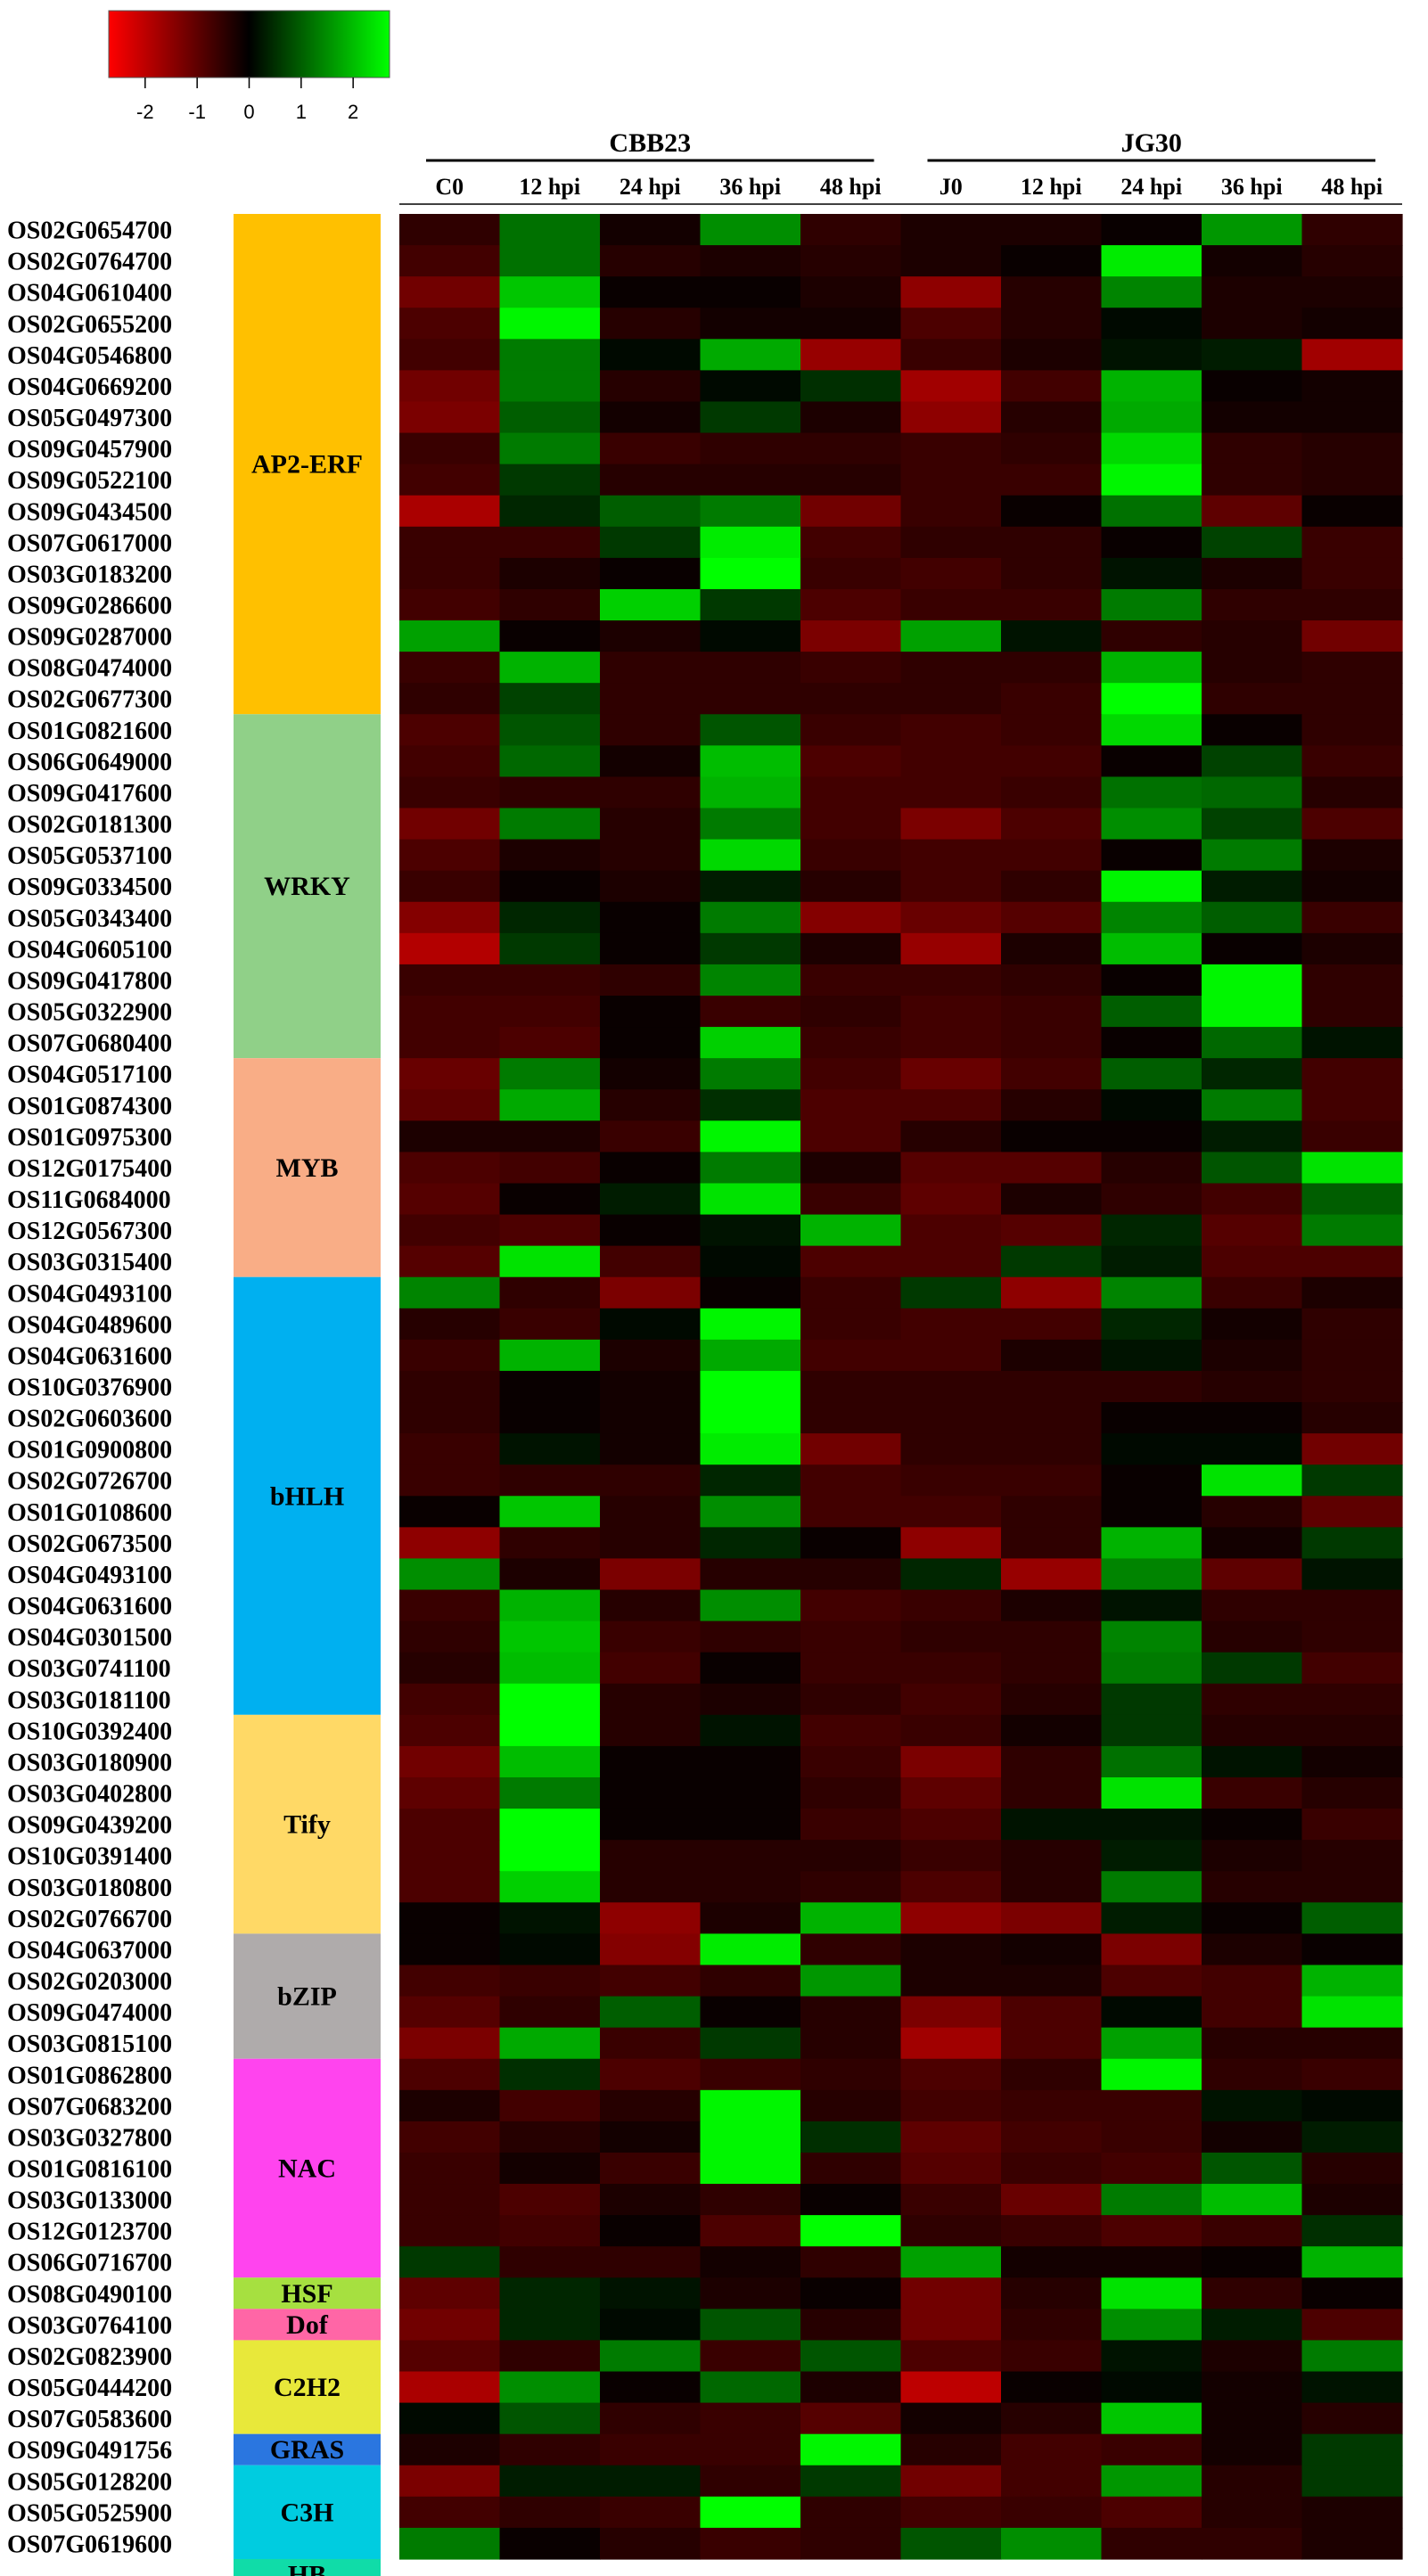 This screenshot has width=1428, height=2576. Describe the element at coordinates (89, 1982) in the screenshot. I see `gene-label: OS02G0203000` at that location.